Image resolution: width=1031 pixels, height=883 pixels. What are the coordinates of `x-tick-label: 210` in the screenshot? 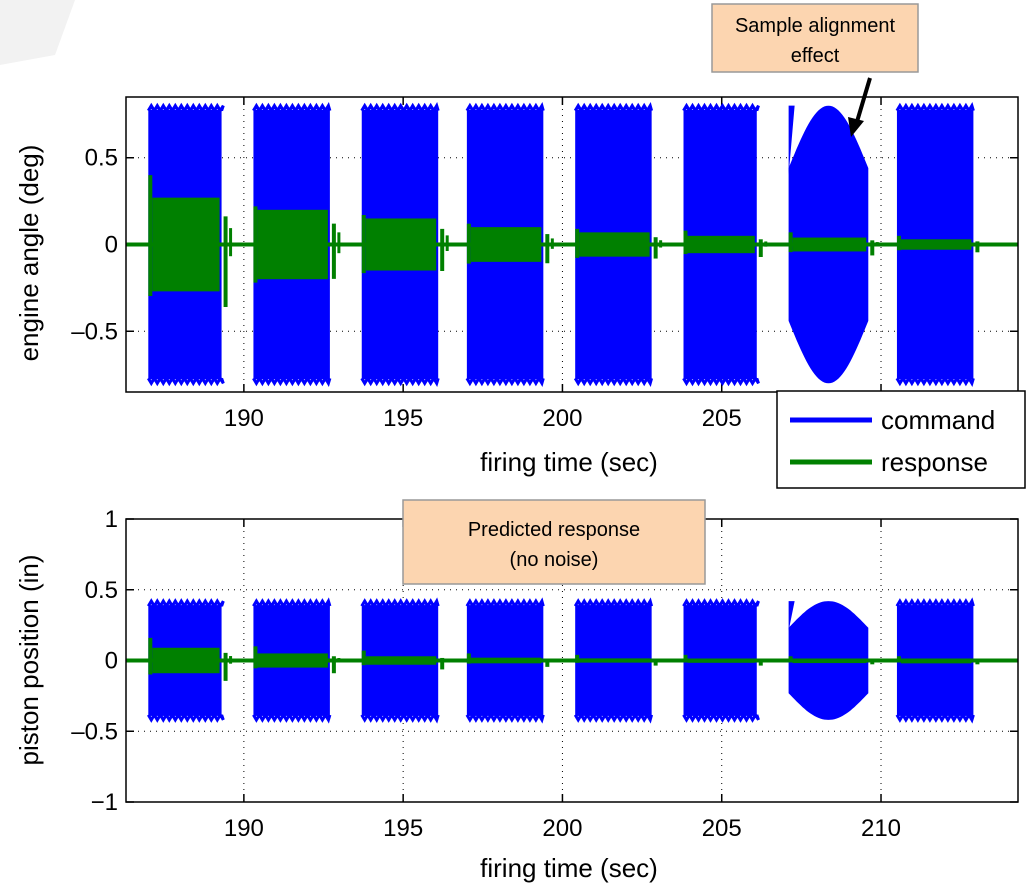 It's located at (881, 828).